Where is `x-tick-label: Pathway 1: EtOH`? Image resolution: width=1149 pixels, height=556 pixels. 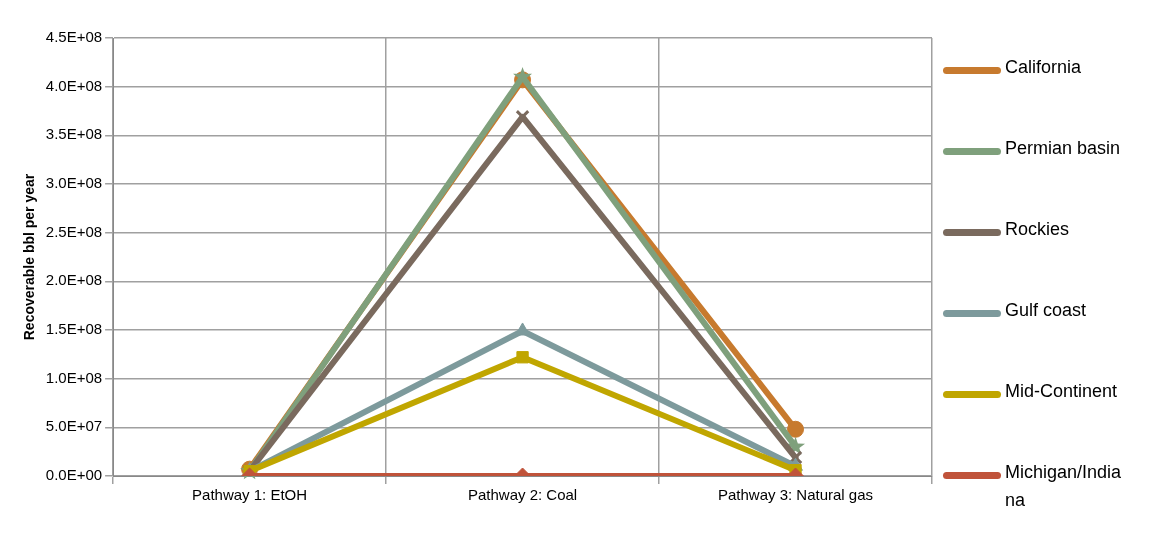
x-tick-label: Pathway 1: EtOH is located at coordinates (250, 495).